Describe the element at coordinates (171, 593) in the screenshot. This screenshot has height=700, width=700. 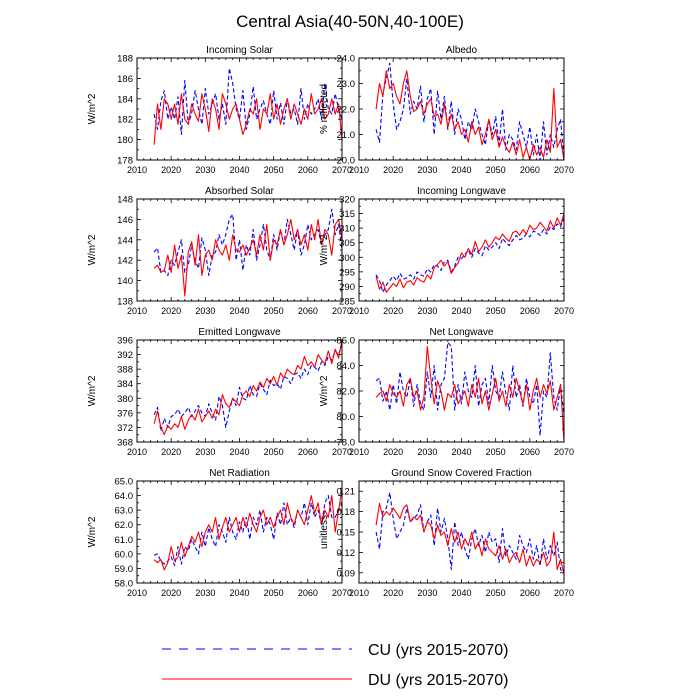
I see `x-tick-label-net-radiation: 2020` at that location.